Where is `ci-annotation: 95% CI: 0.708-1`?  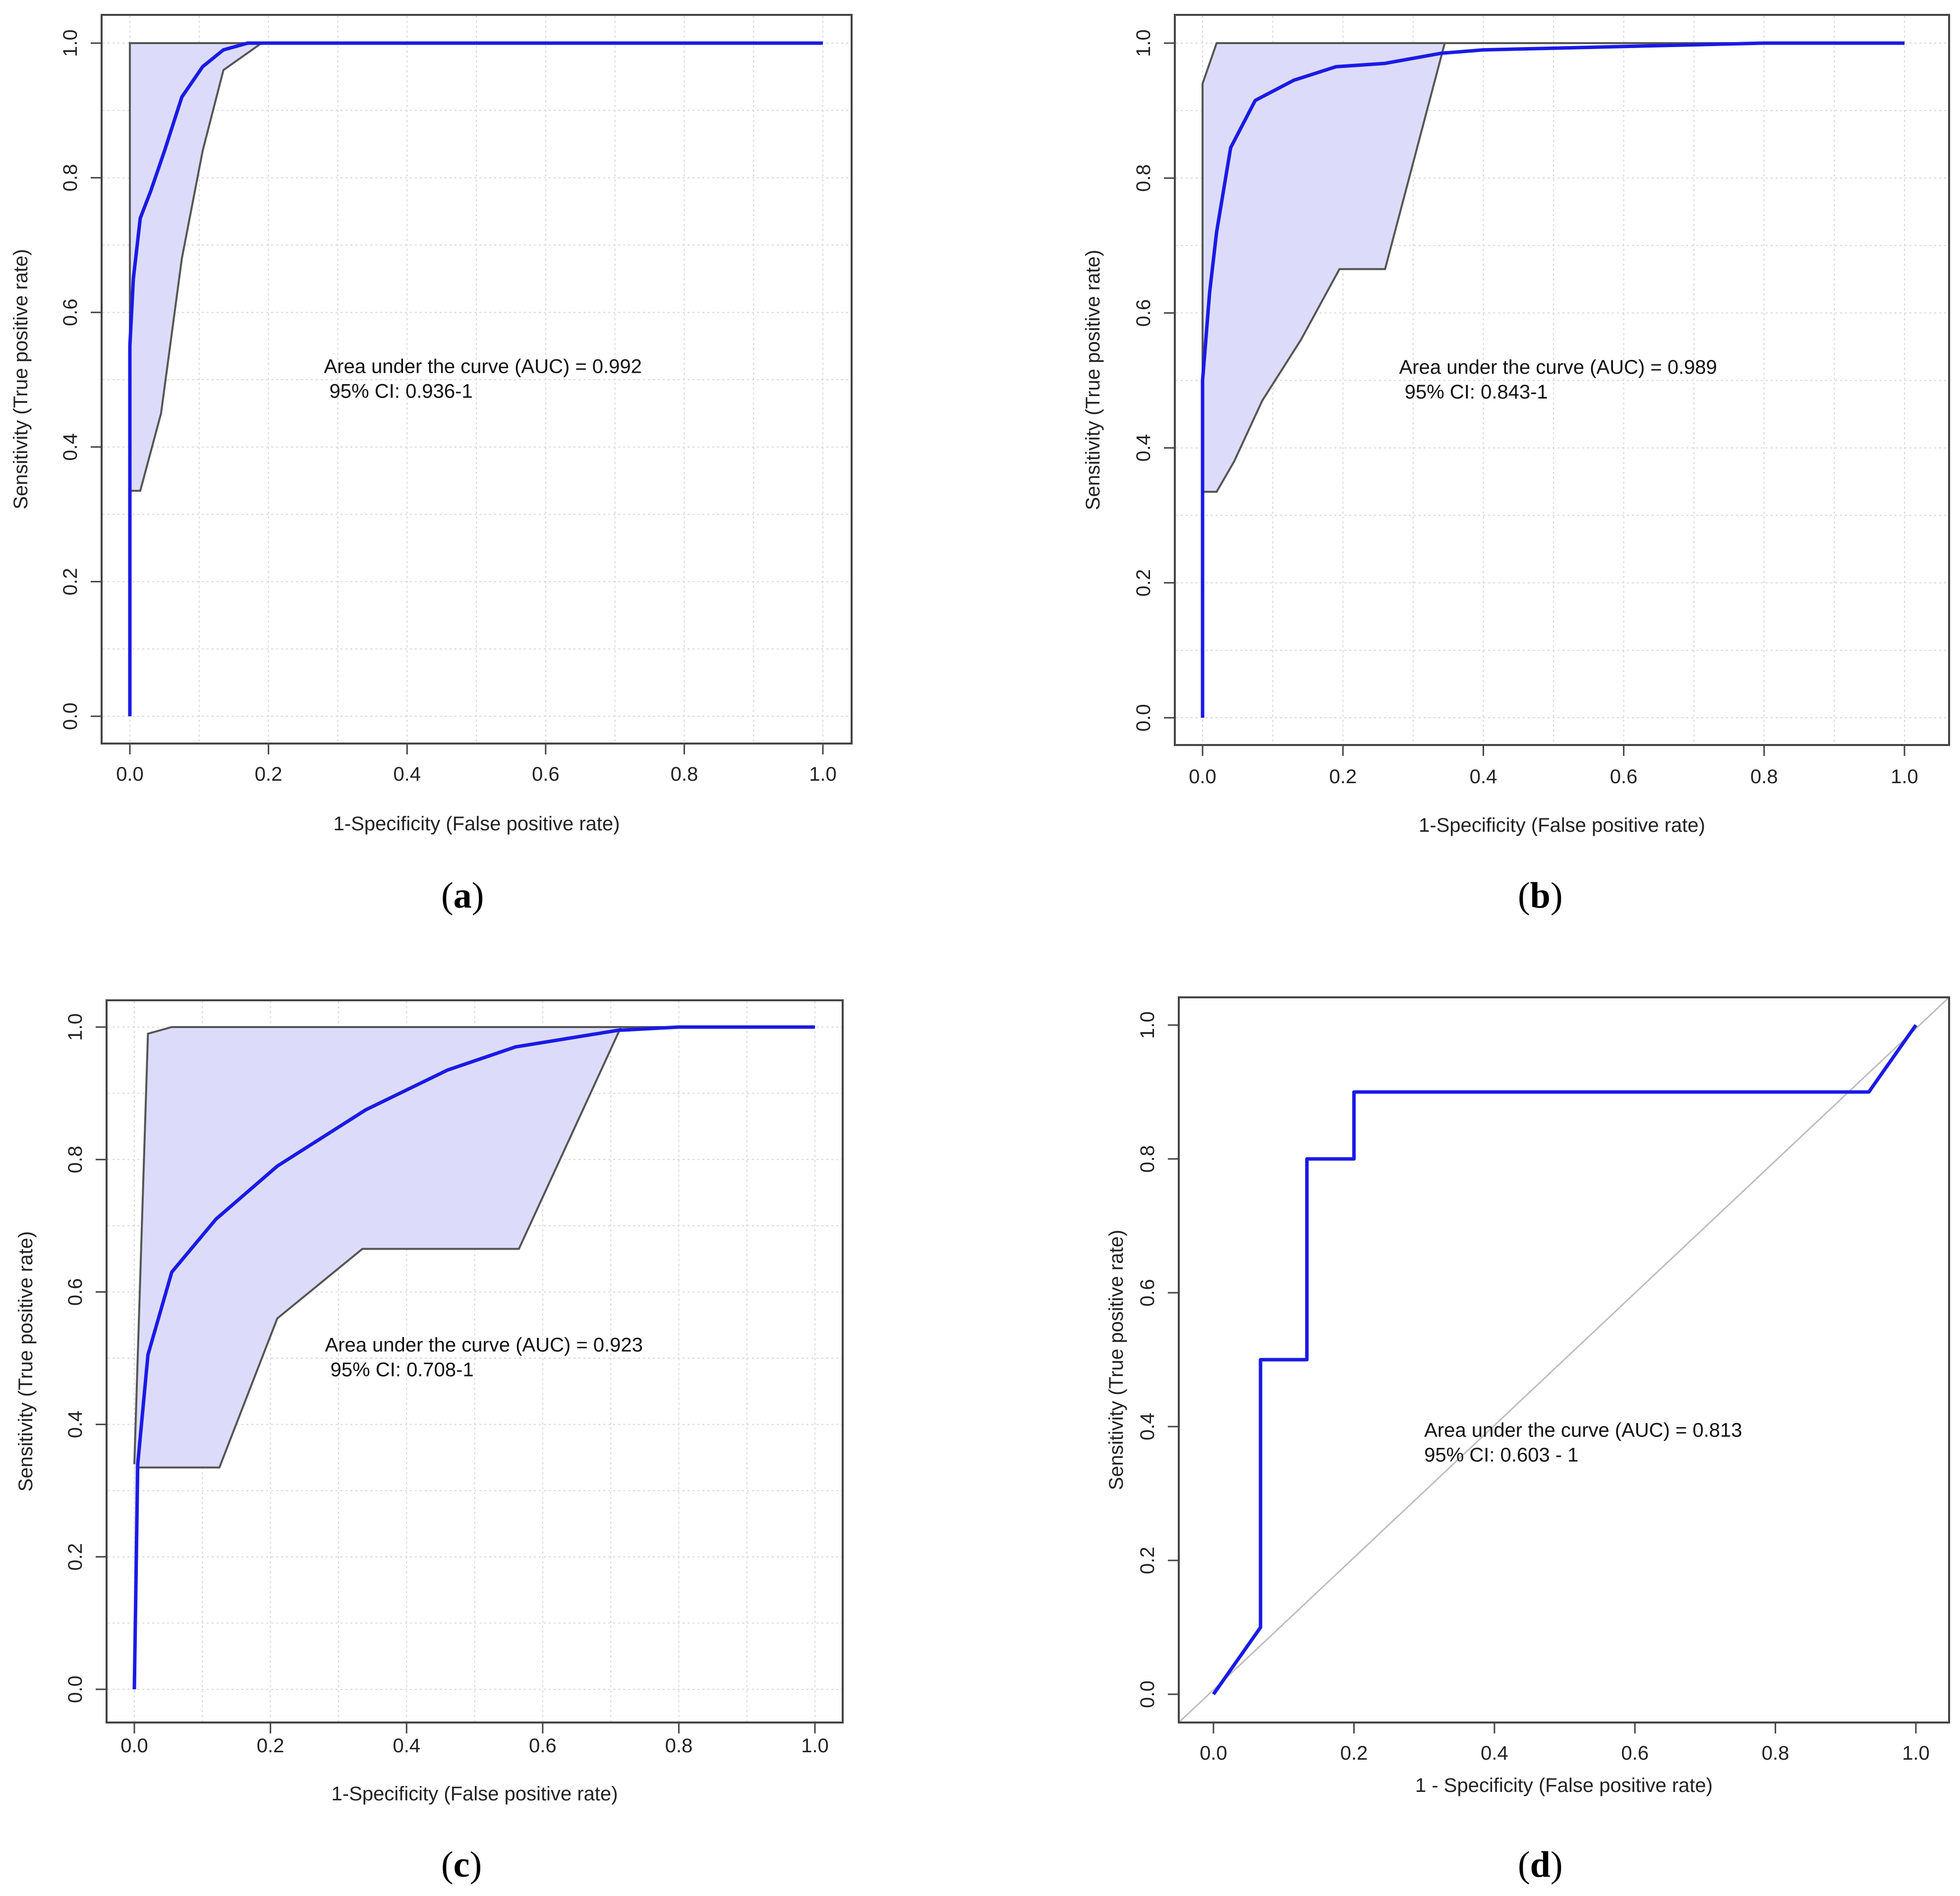
ci-annotation: 95% CI: 0.708-1 is located at coordinates (399, 1370).